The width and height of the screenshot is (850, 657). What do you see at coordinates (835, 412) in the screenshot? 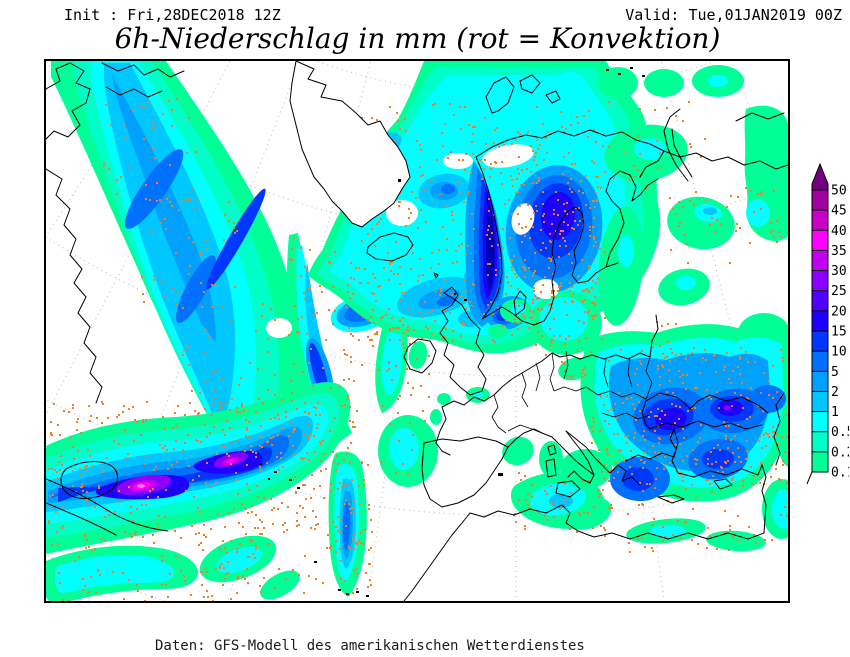
I see `legend-value: 1` at bounding box center [835, 412].